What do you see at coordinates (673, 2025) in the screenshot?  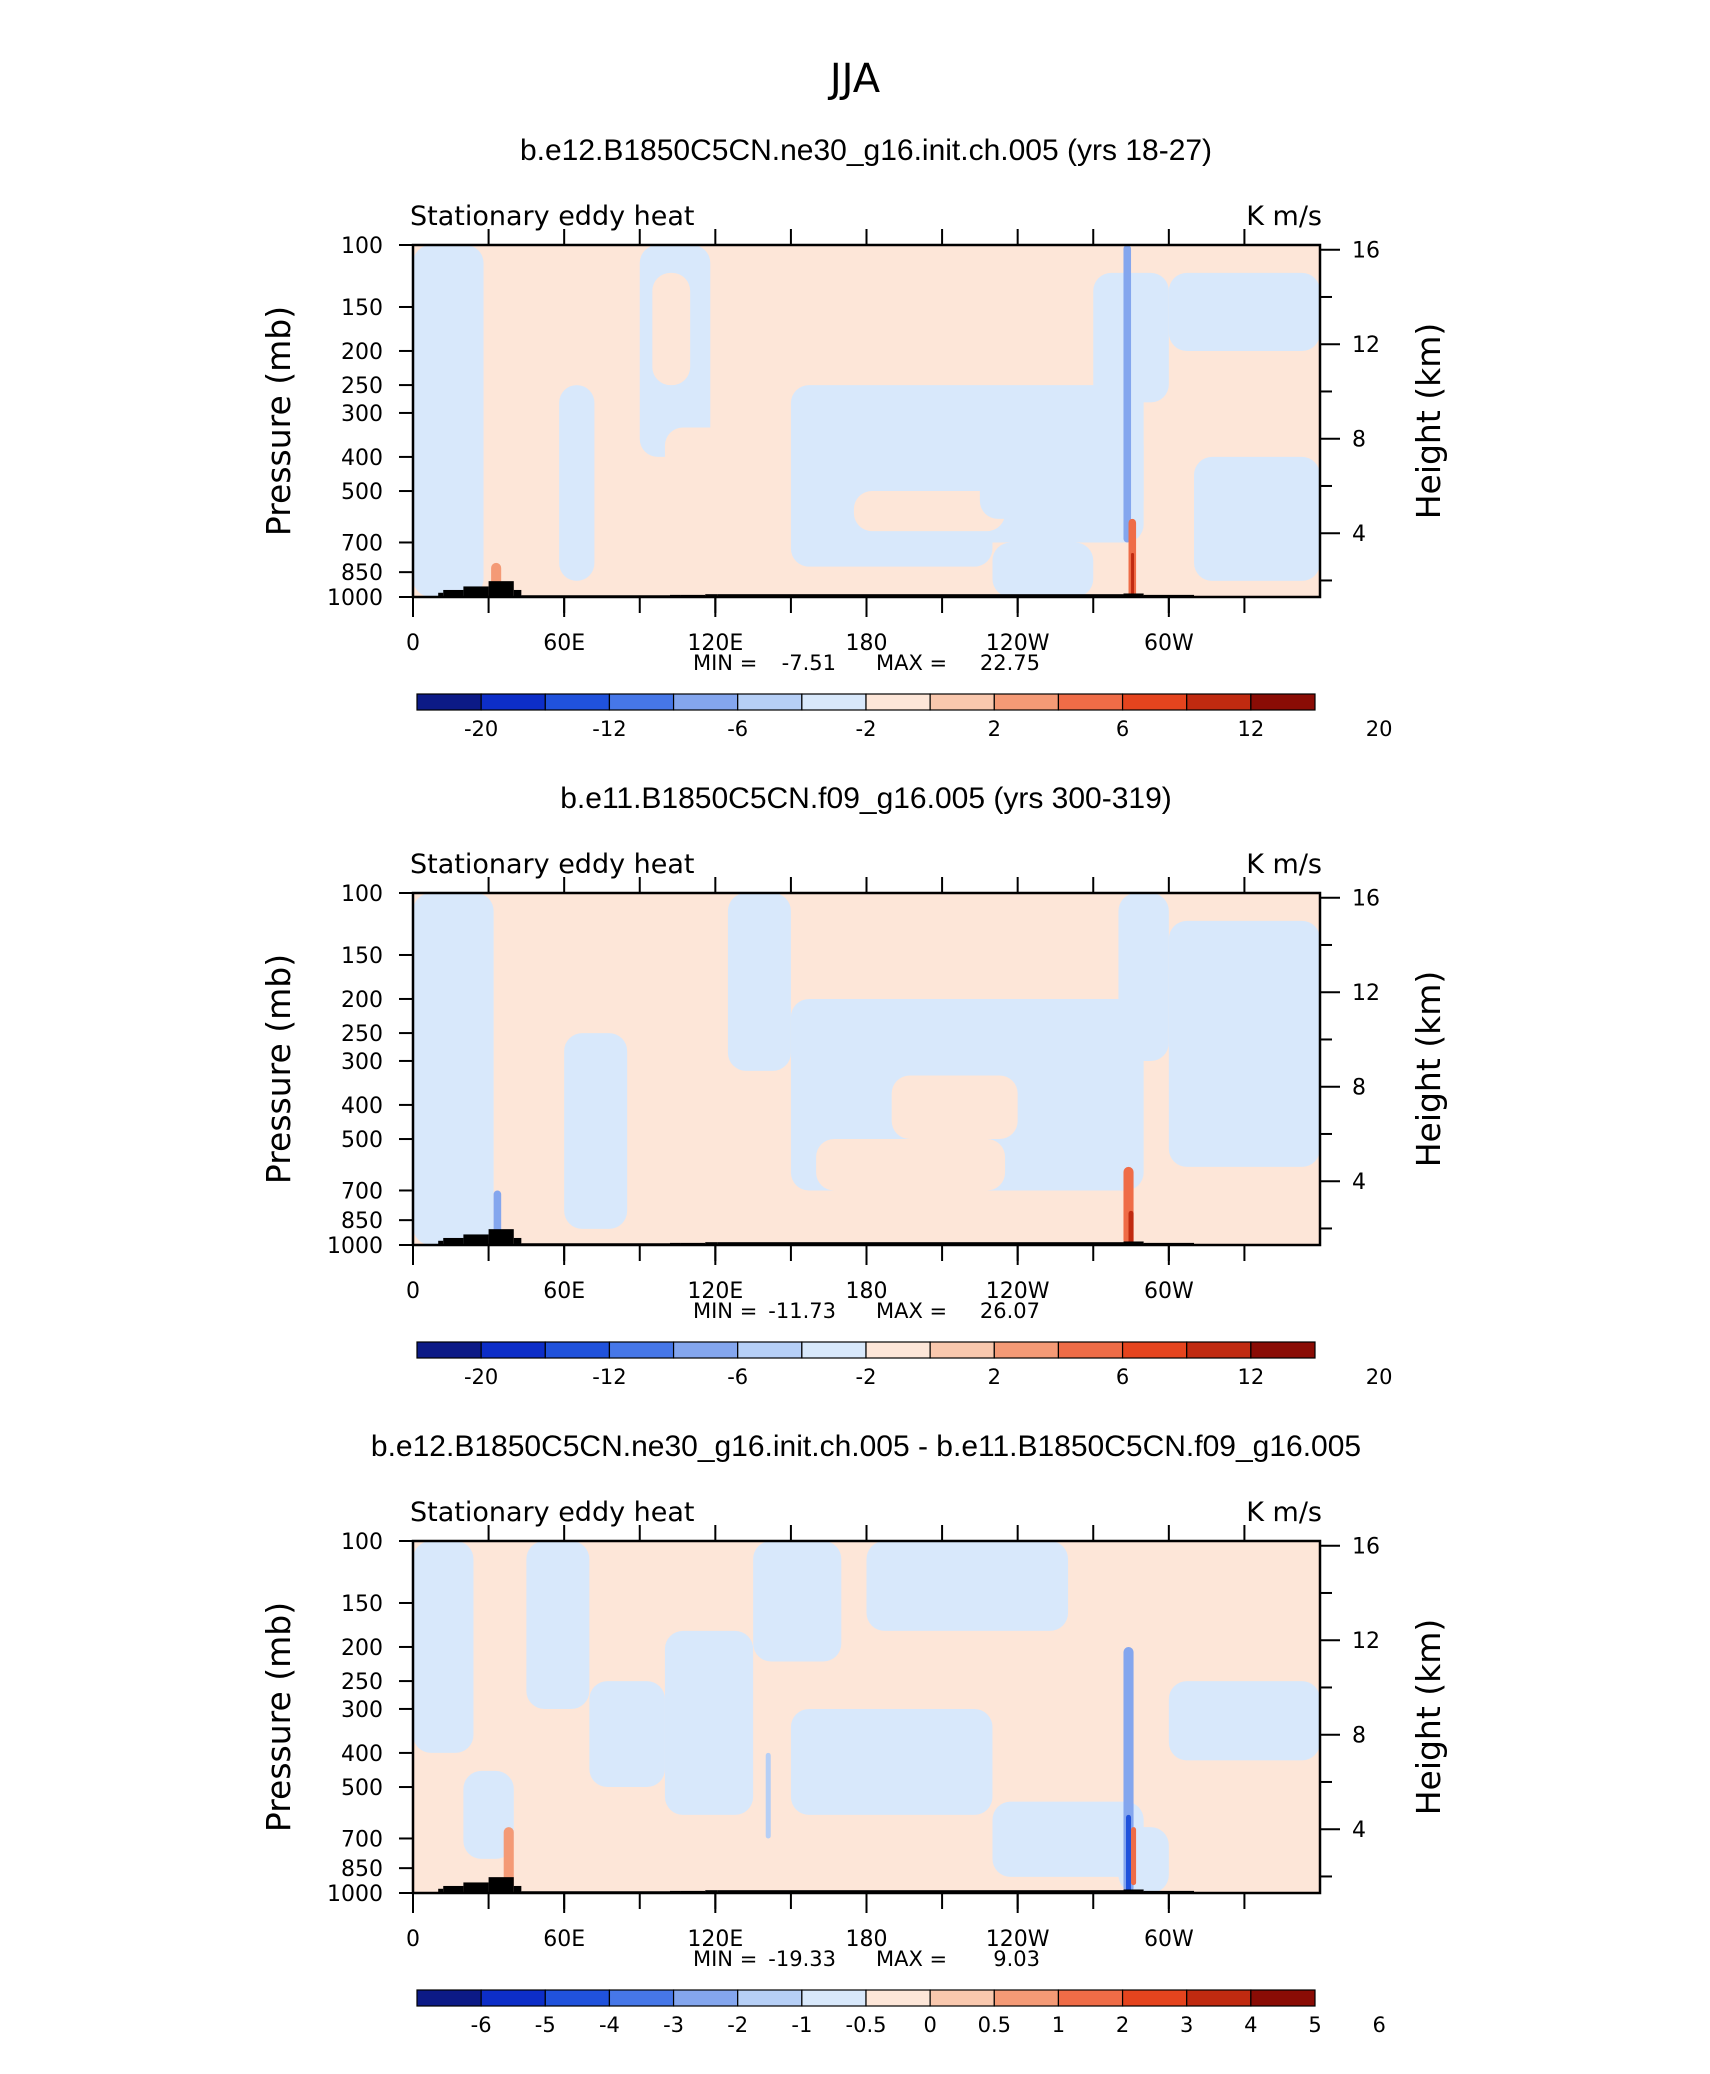 I see `colorbar-label: -3` at bounding box center [673, 2025].